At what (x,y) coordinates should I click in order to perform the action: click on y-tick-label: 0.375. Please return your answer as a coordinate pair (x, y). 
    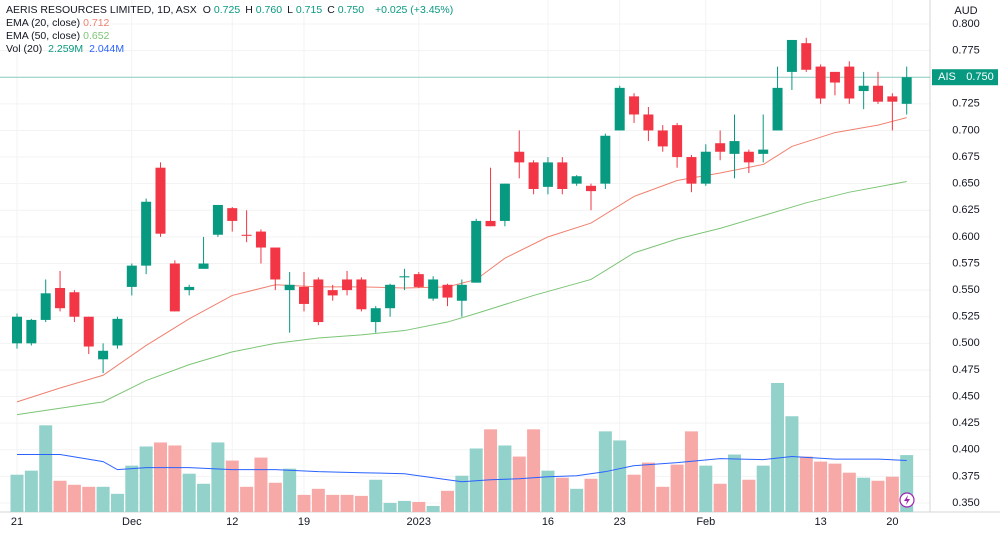
    Looking at the image, I should click on (966, 476).